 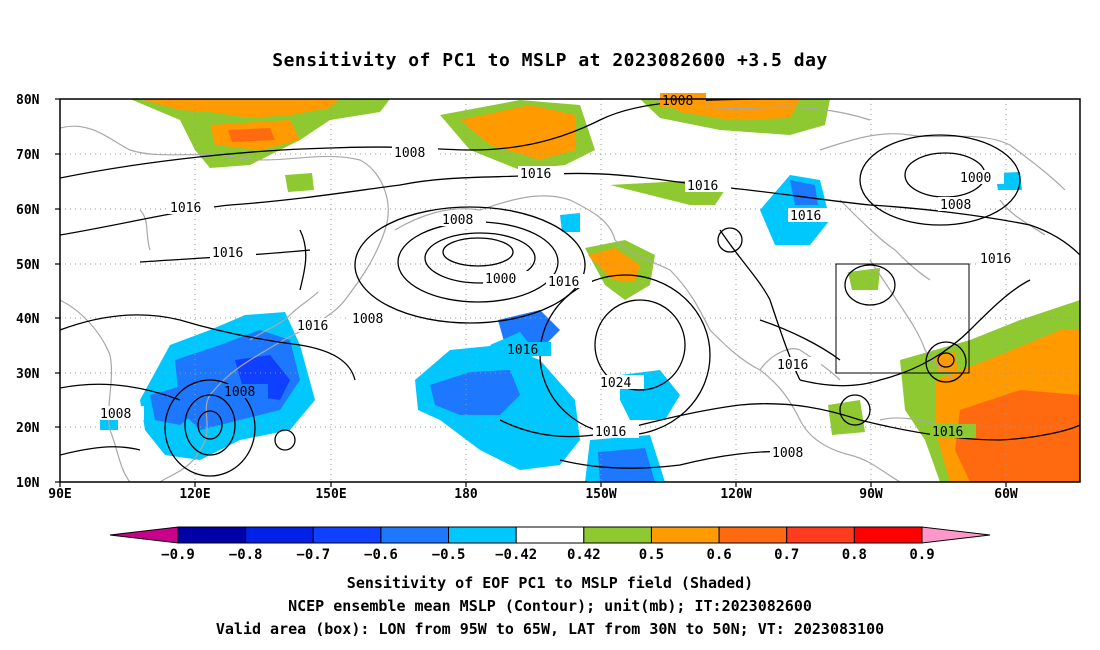 I want to click on lon-tick-label: 120E, so click(x=194, y=494).